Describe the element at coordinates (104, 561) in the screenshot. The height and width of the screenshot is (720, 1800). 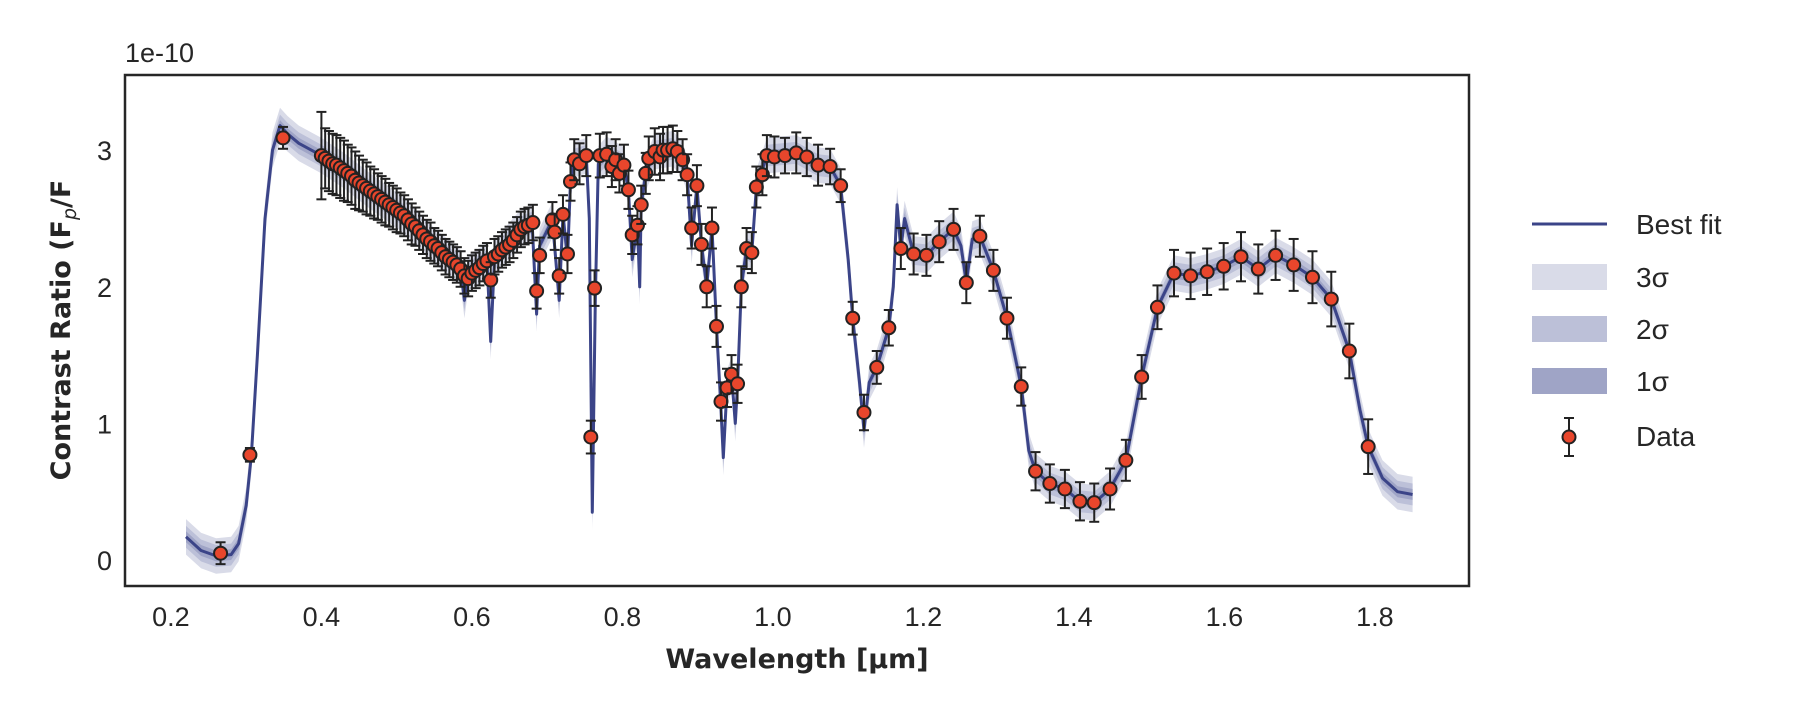
I see `y-tick-label: 0` at that location.